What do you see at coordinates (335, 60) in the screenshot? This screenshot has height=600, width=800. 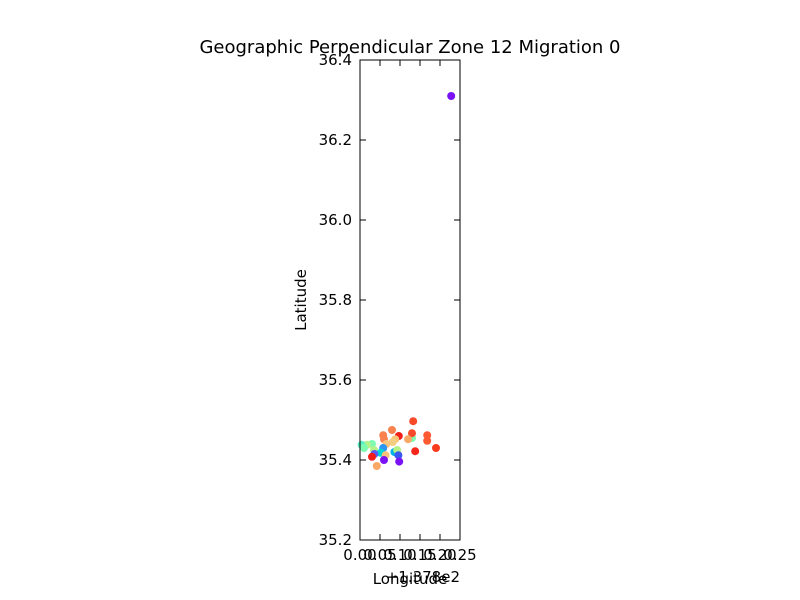 I see `y-tick-label: 36.4` at bounding box center [335, 60].